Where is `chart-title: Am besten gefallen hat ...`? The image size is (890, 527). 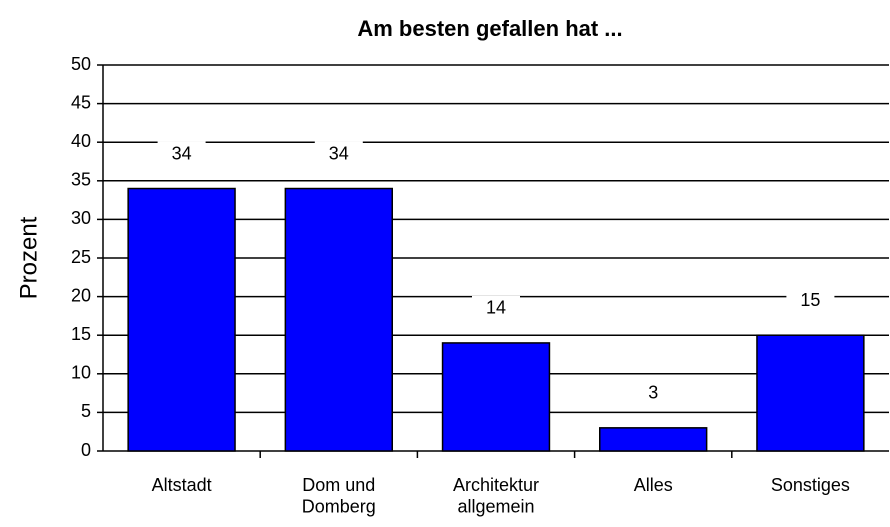
chart-title: Am besten gefallen hat ... is located at coordinates (489, 28).